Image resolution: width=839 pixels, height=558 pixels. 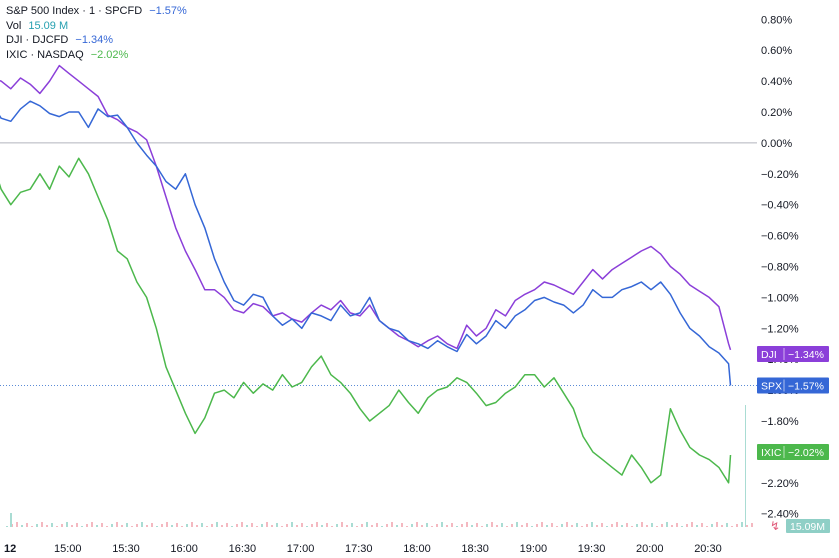 I want to click on y-tick-label: 0.00%, so click(x=776, y=144).